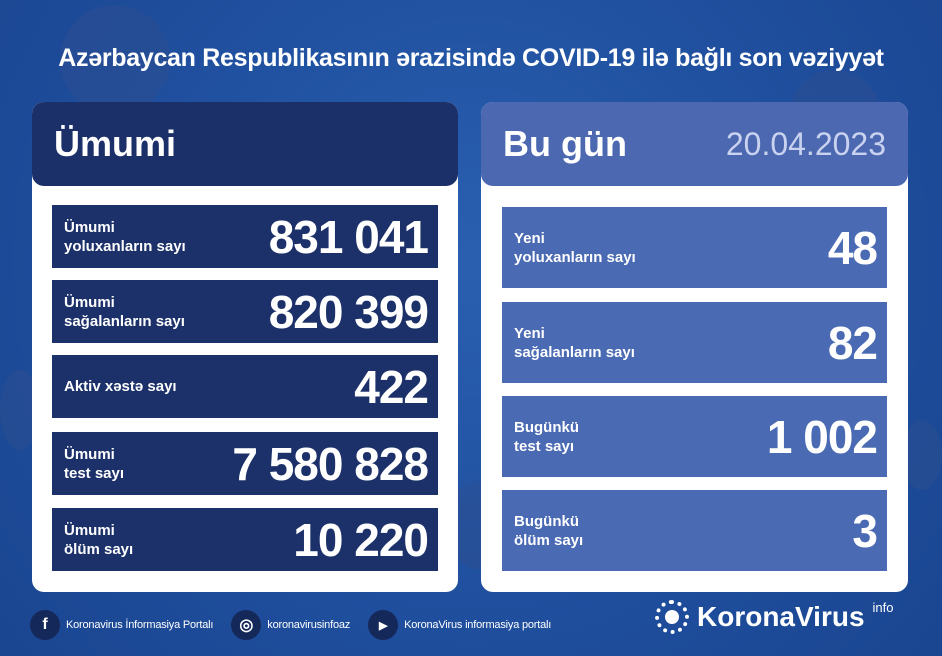 The width and height of the screenshot is (942, 656). Describe the element at coordinates (383, 625) in the screenshot. I see `youtube-icon: ▶` at that location.